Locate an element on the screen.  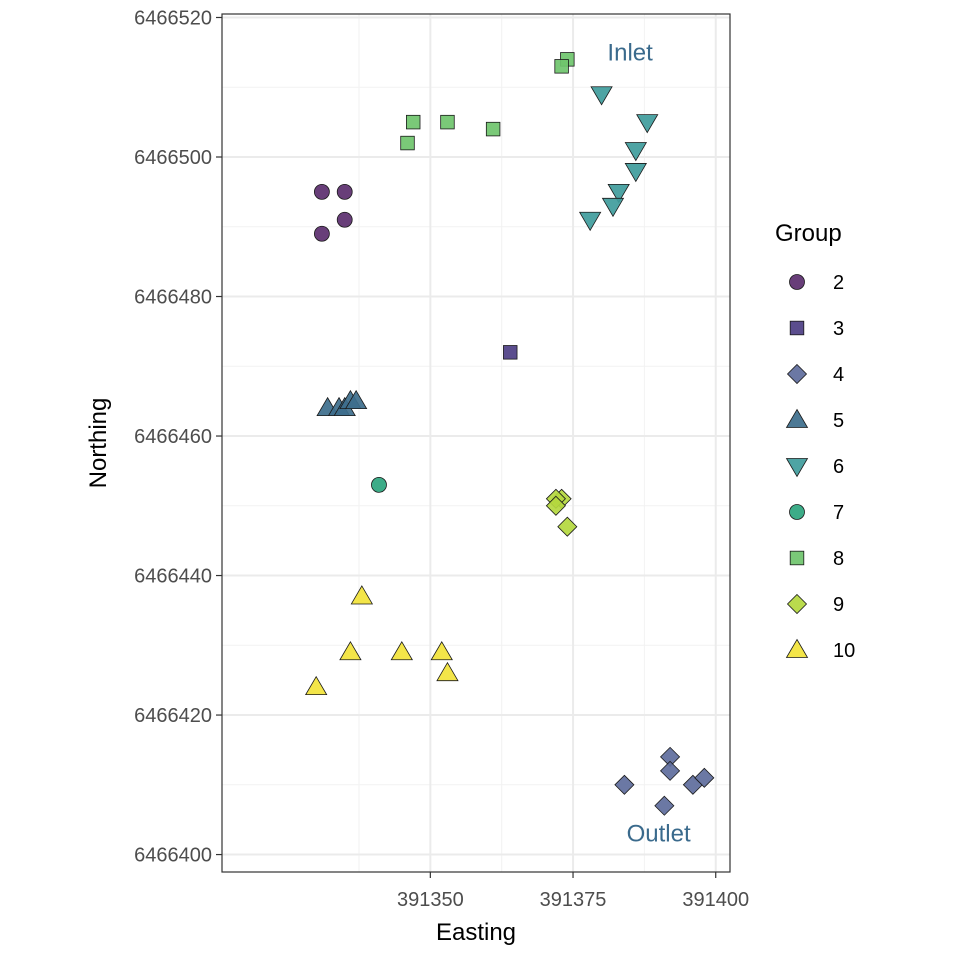
annotation-label: Inlet is located at coordinates (630, 52).